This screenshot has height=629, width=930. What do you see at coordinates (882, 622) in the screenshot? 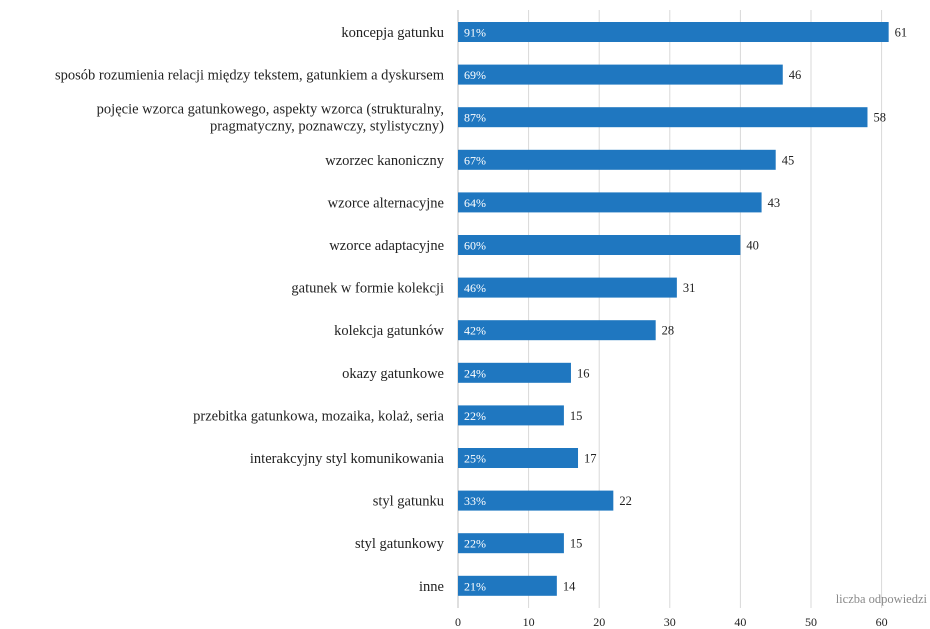
I see `x-tick-label: 60` at bounding box center [882, 622].